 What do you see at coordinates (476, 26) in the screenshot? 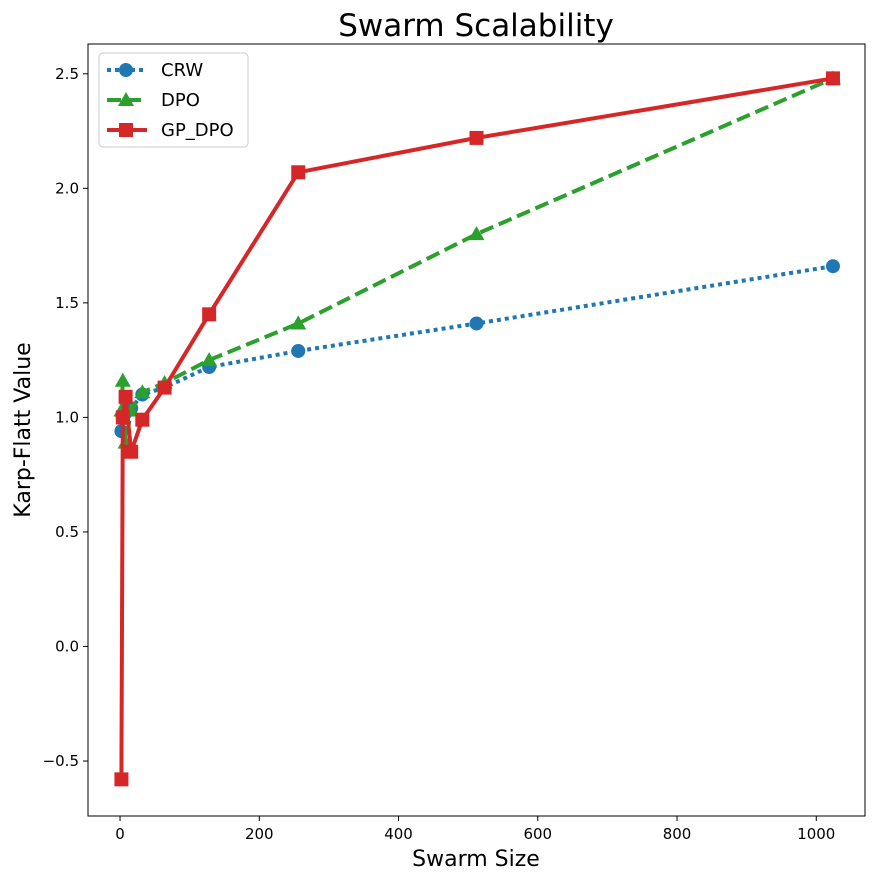
I see `chart-title: Swarm Scalability` at bounding box center [476, 26].